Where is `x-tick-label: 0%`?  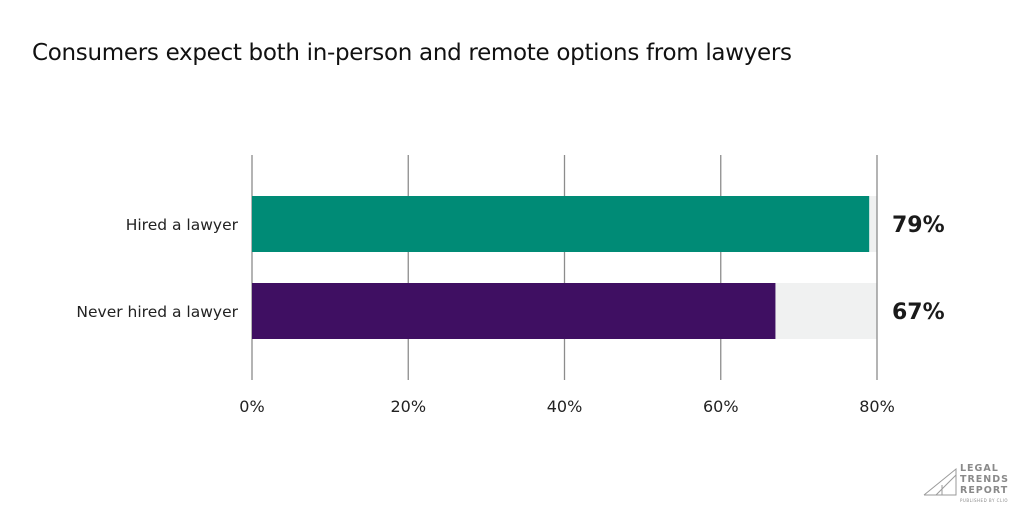 x-tick-label: 0% is located at coordinates (251, 406).